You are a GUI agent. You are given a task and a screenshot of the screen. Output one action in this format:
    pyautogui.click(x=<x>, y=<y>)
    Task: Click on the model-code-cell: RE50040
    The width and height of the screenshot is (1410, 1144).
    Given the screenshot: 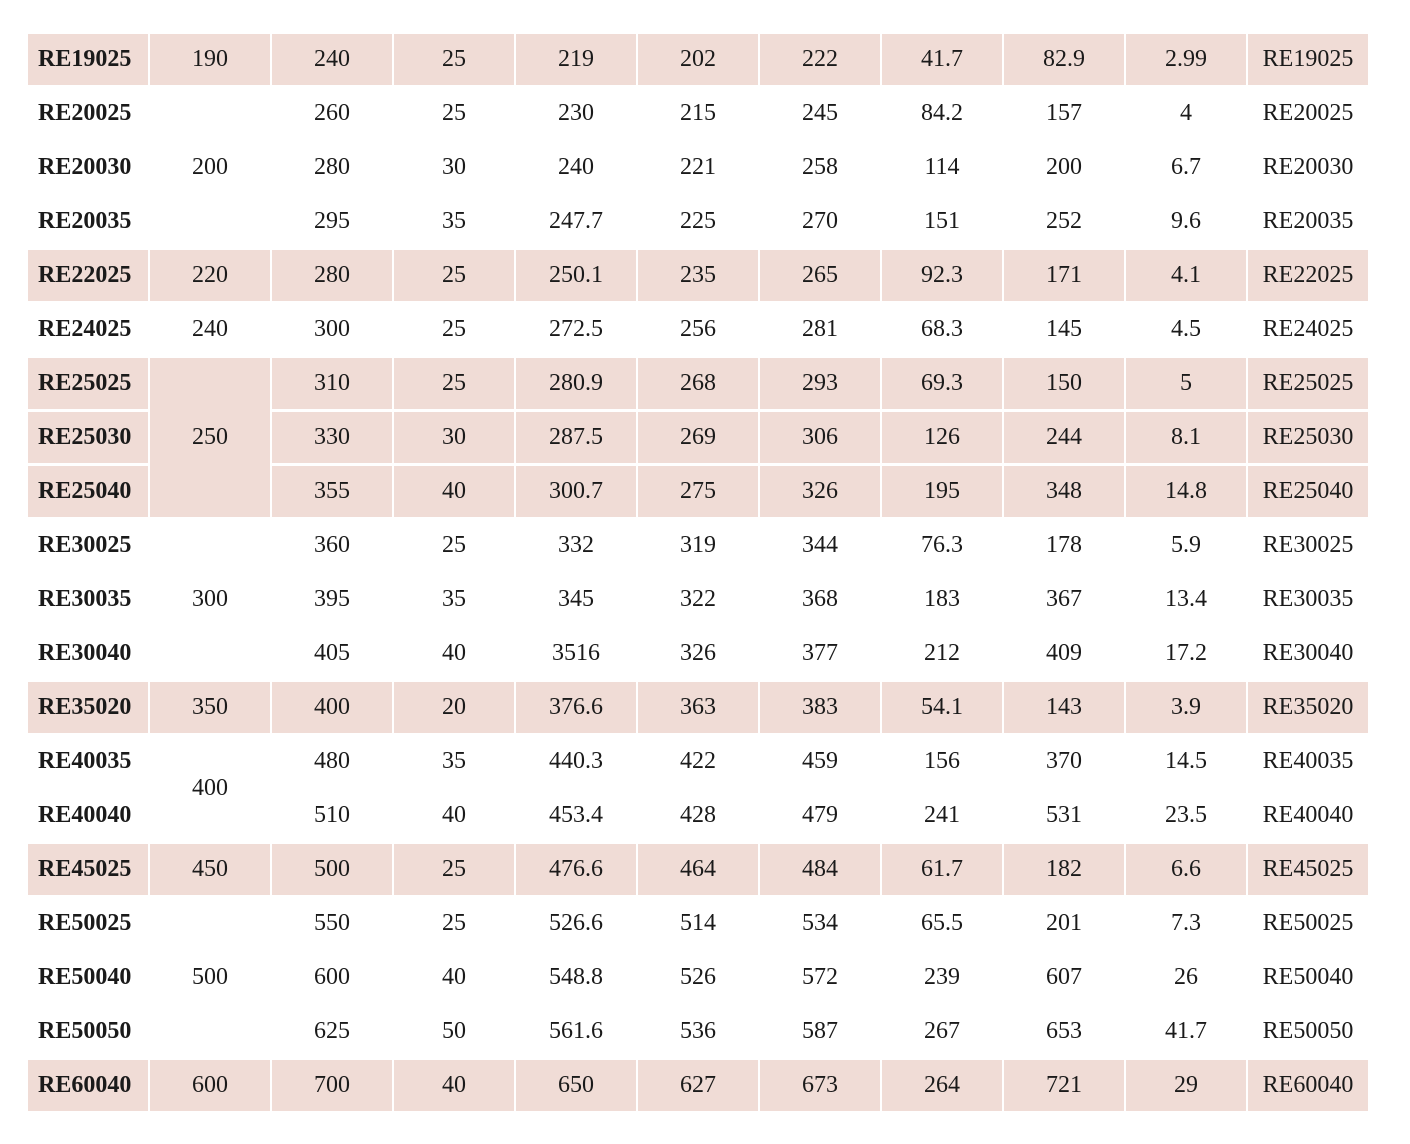 What is the action you would take?
    pyautogui.click(x=85, y=977)
    